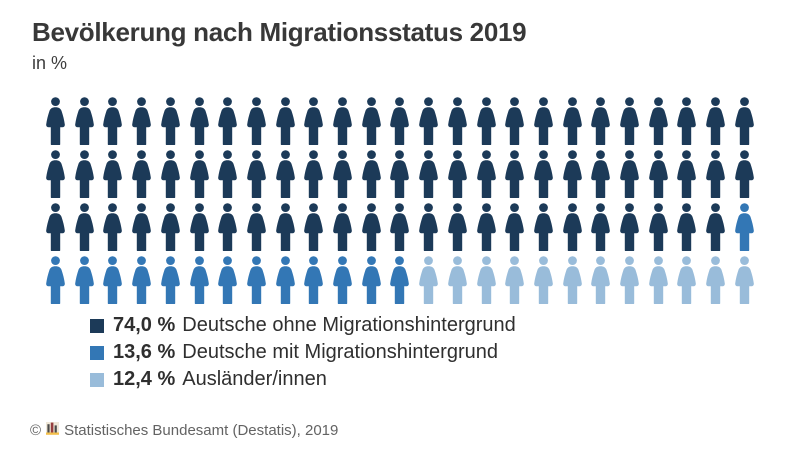 The image size is (800, 450). I want to click on legend-value: 12,4 %, so click(144, 379).